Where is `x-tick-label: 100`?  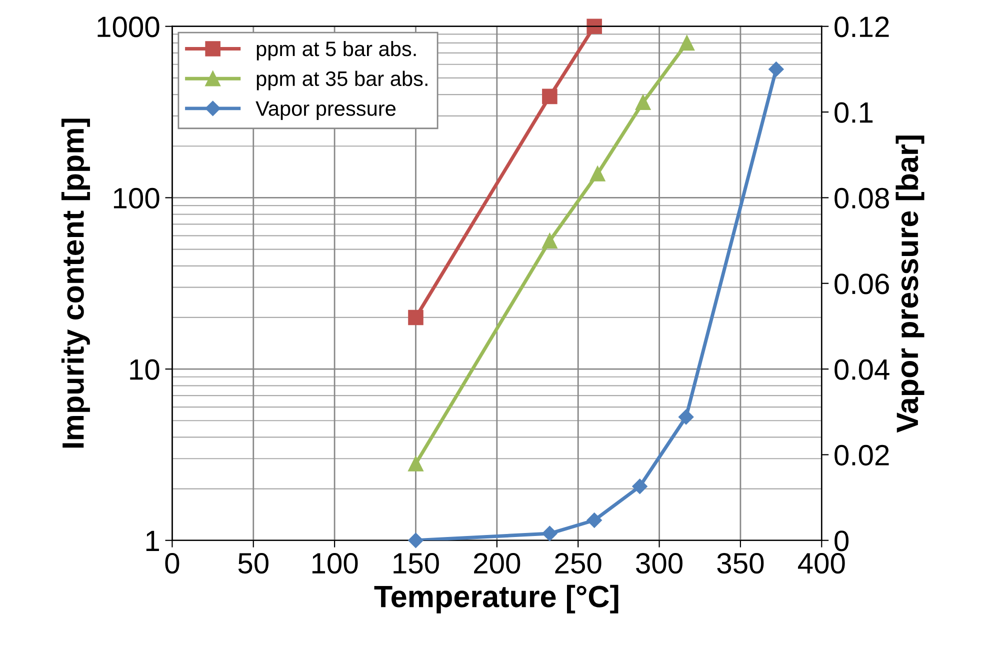 x-tick-label: 100 is located at coordinates (335, 563).